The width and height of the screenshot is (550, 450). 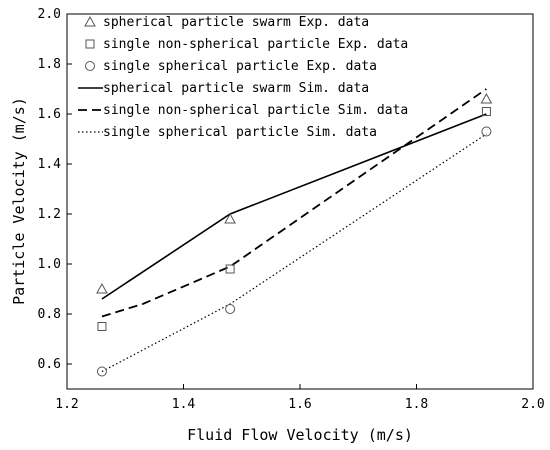 I want to click on y-tick-label: 1.2, so click(x=49, y=214).